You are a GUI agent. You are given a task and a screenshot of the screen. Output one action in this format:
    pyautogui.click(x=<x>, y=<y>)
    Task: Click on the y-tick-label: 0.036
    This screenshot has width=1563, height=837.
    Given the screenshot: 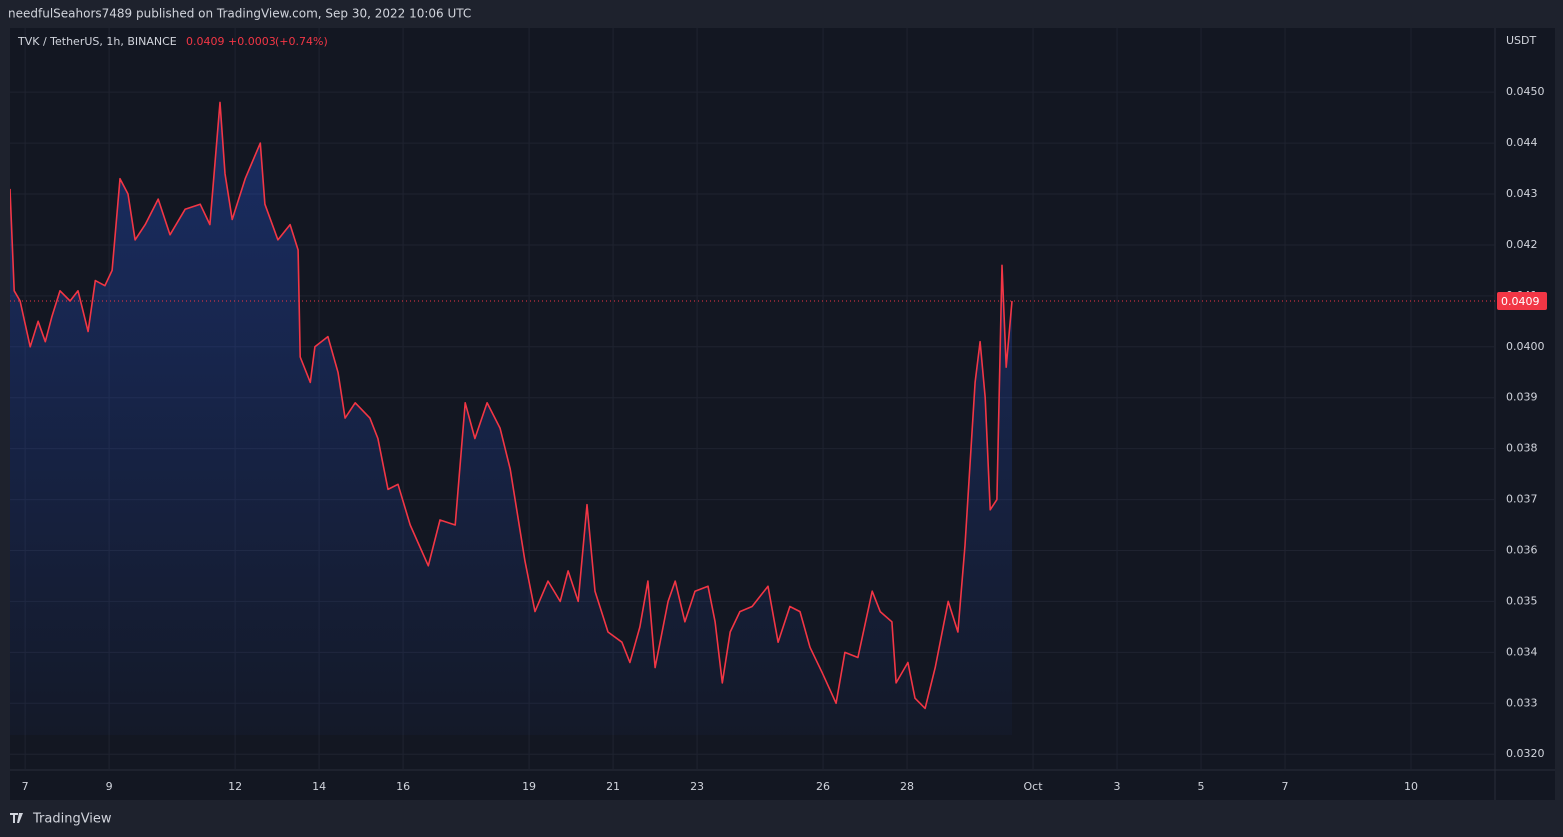 What is the action you would take?
    pyautogui.click(x=1522, y=550)
    